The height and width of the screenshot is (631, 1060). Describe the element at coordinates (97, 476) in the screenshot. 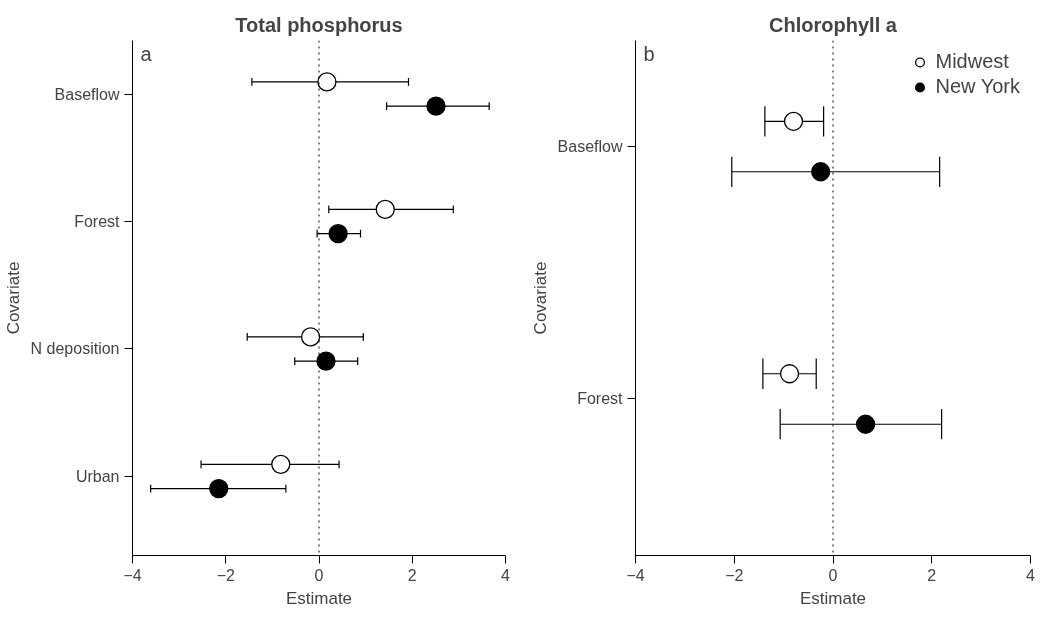

I see `y-tick-label: Urban` at that location.